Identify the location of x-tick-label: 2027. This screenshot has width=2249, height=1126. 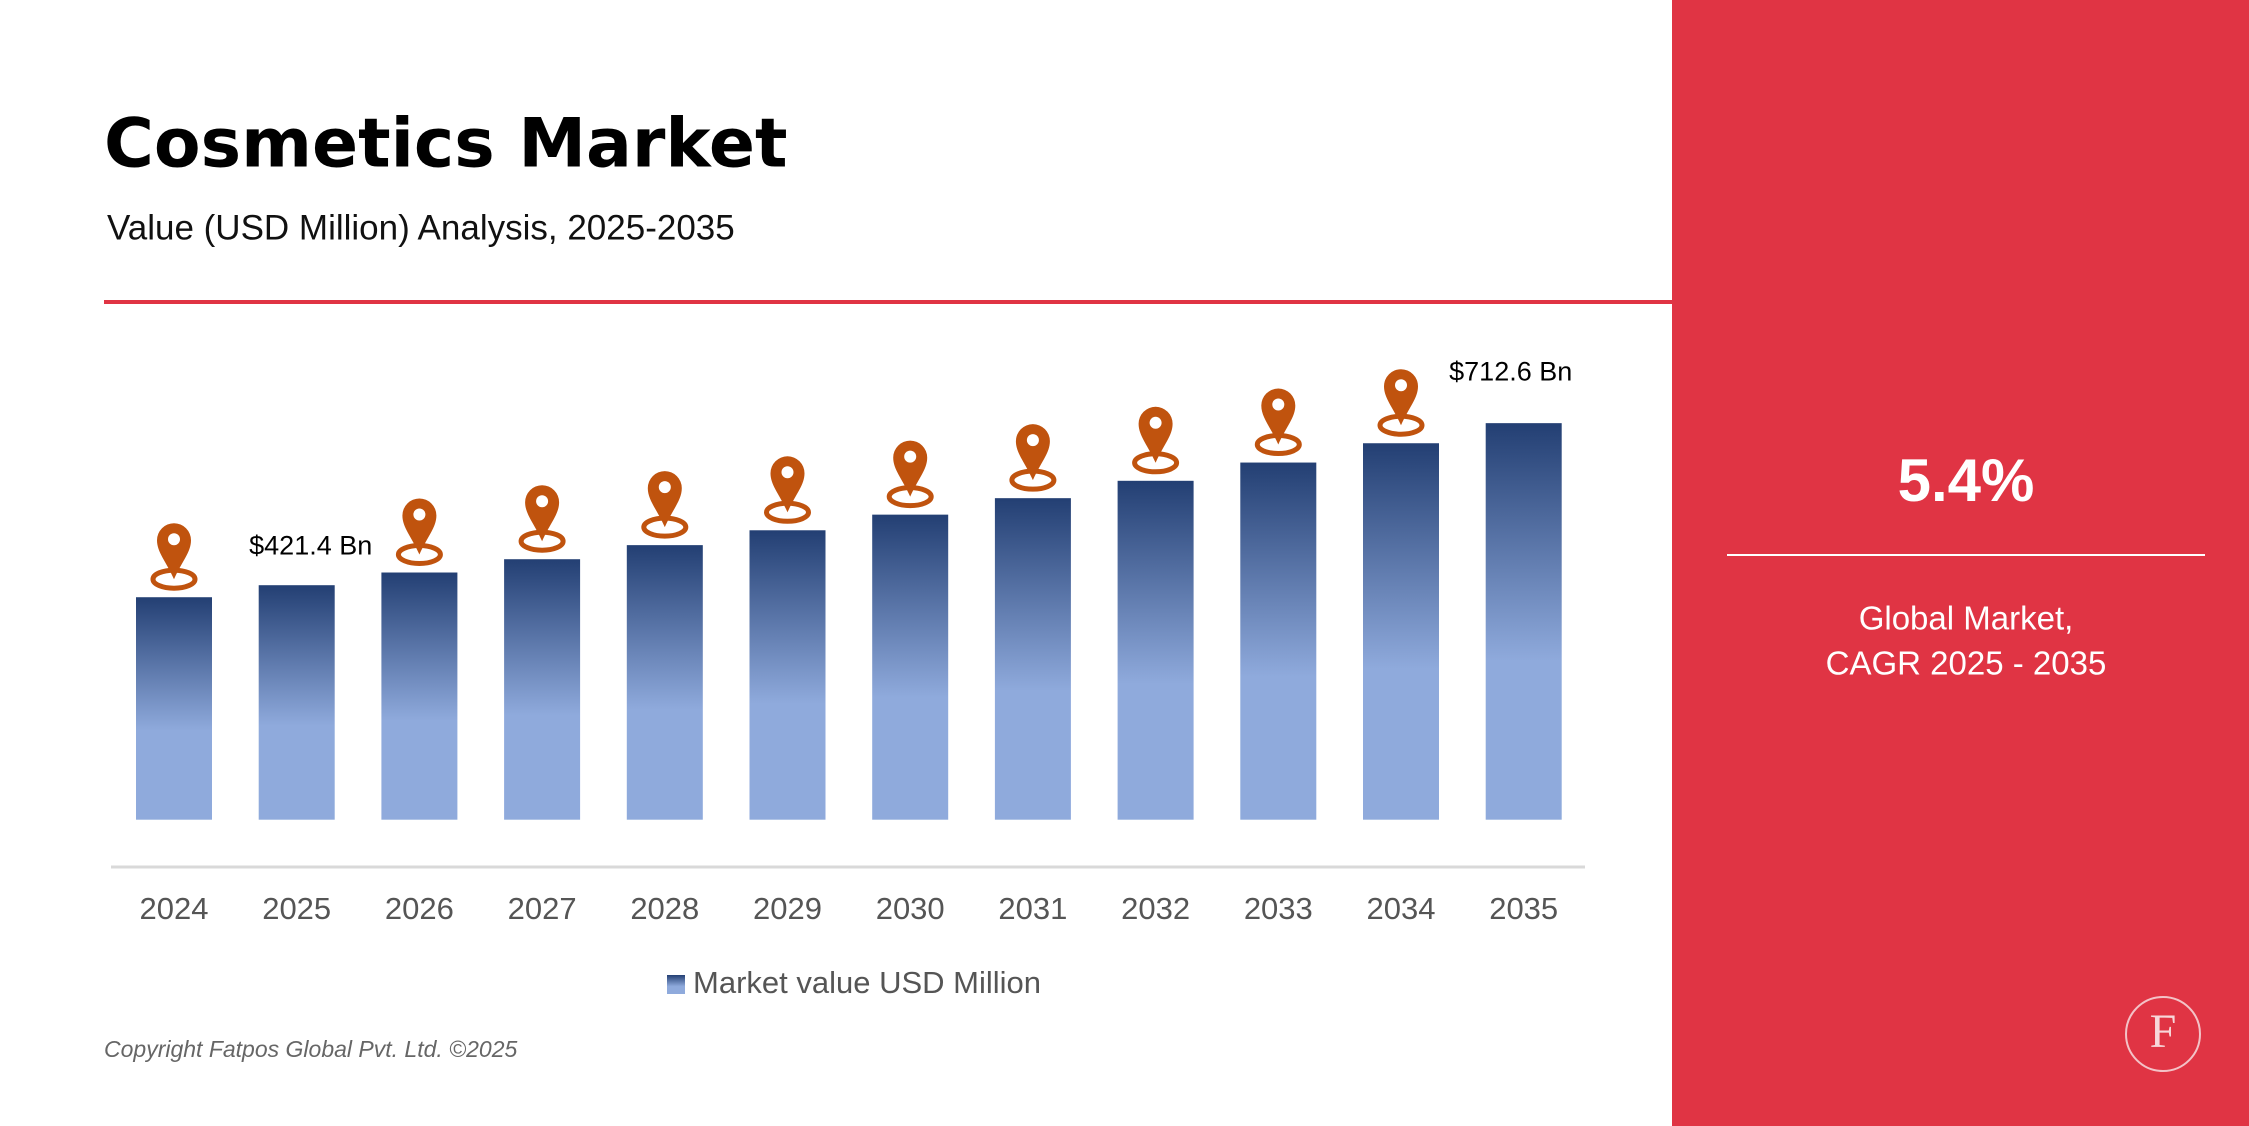
(542, 908).